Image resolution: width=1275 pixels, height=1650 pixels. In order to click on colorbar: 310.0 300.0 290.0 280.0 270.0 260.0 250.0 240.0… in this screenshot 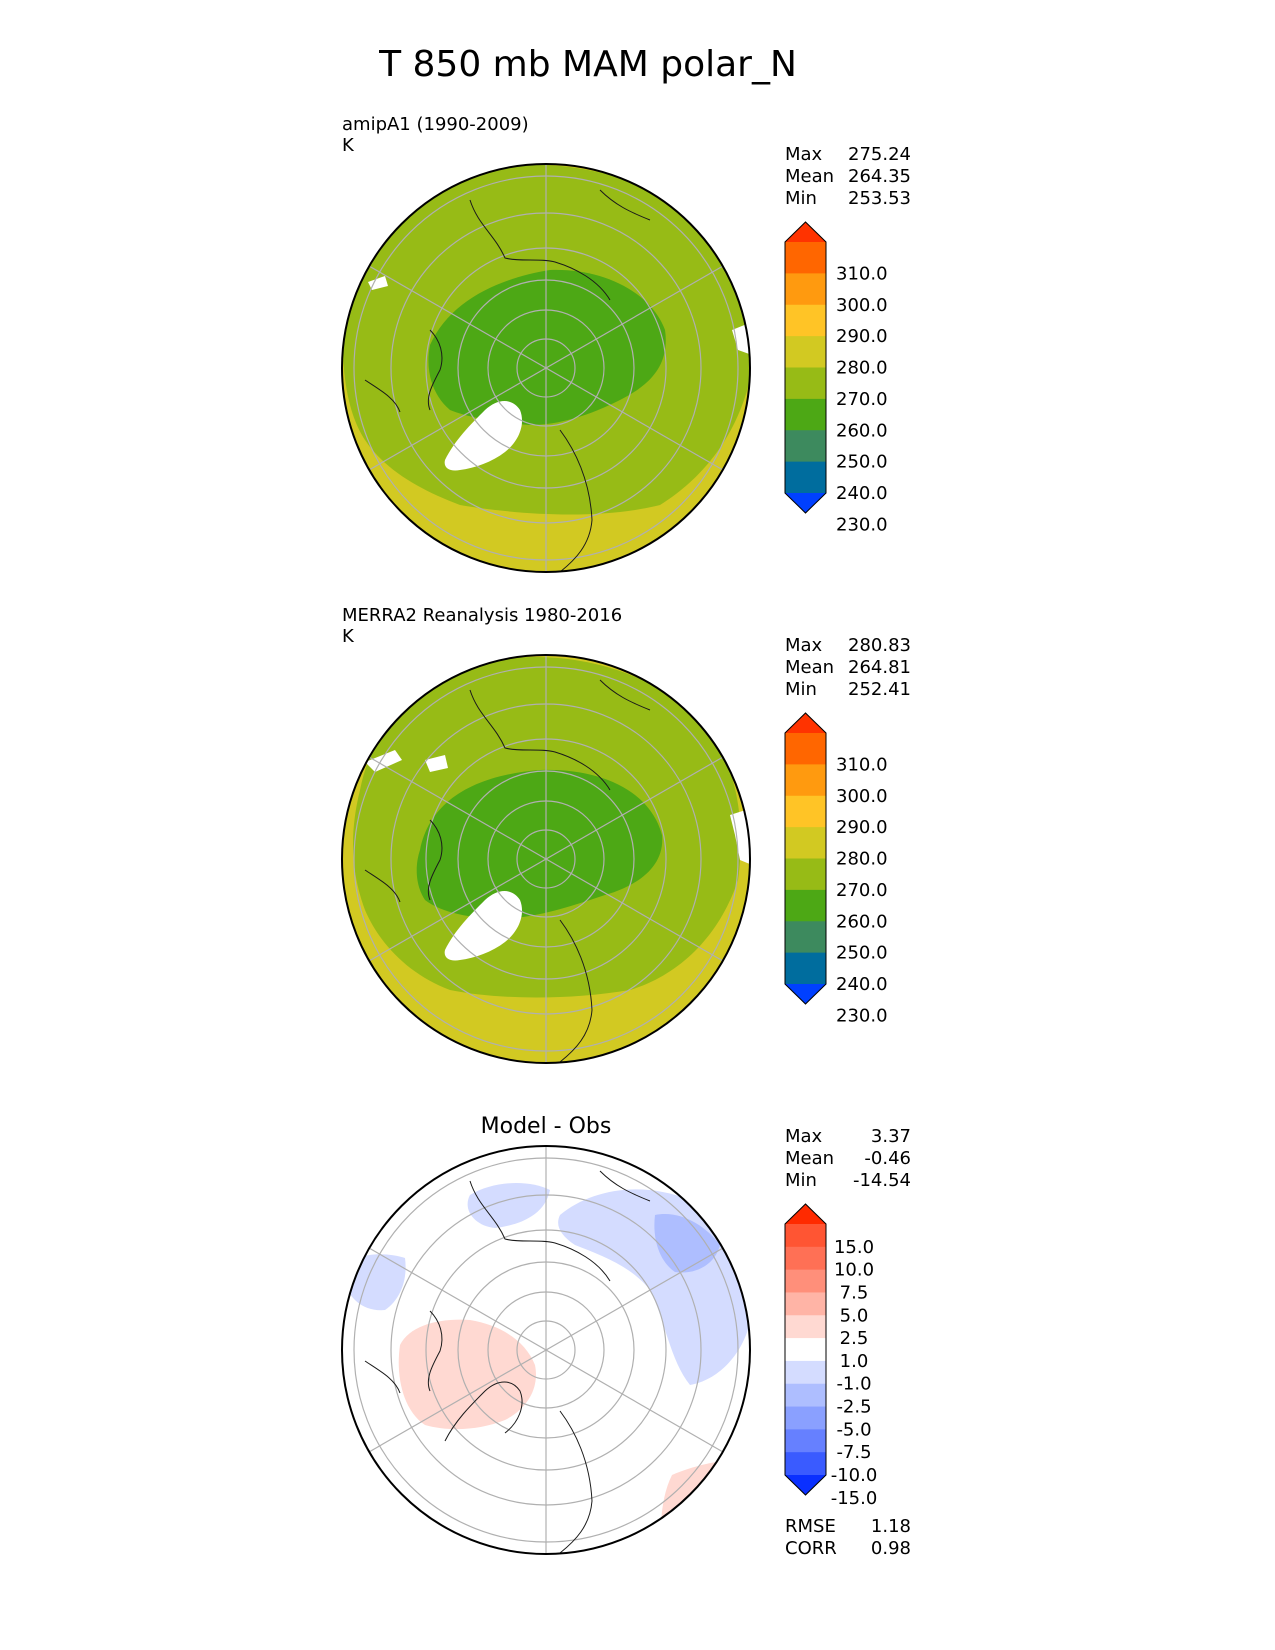, I will do `click(836, 378)`.